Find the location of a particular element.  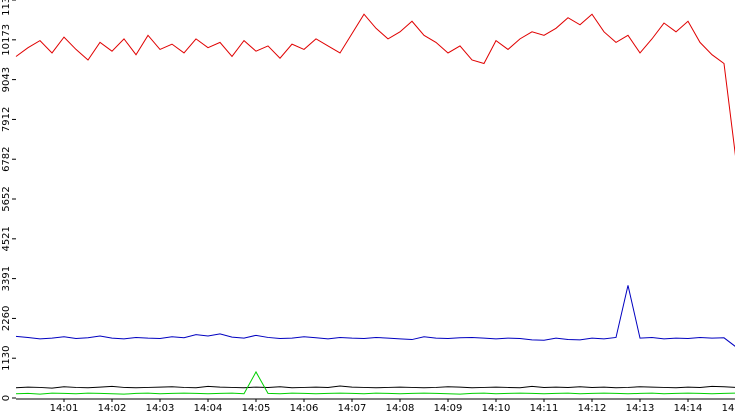

x-tick-label: 14:10 is located at coordinates (496, 408).